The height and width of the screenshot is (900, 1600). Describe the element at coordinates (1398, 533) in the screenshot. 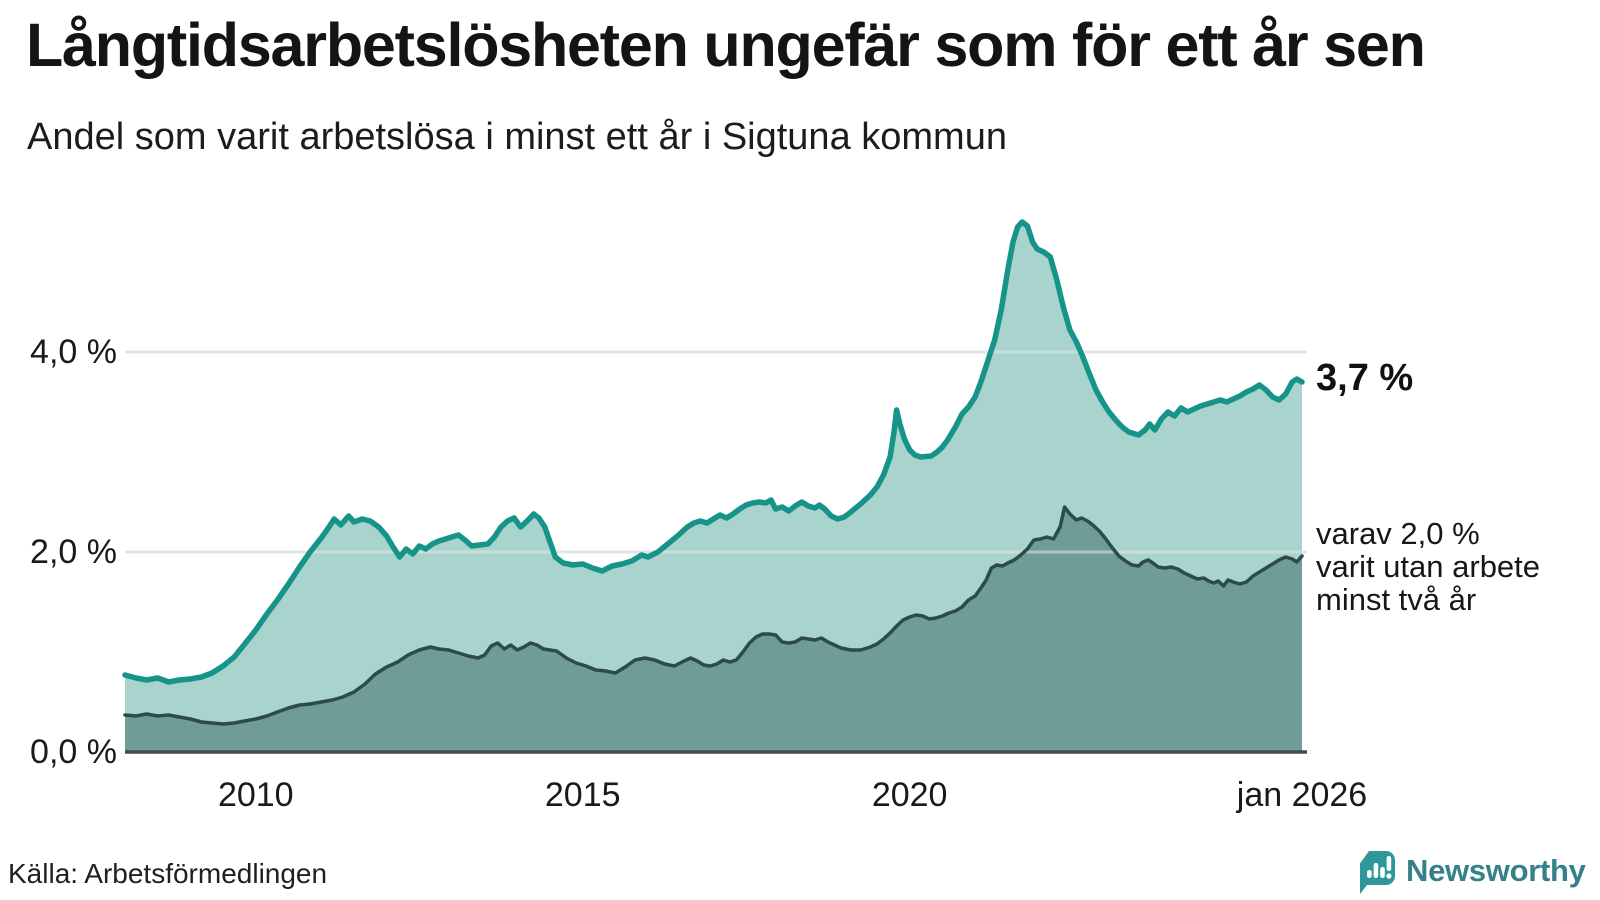

I see `secondary-annotation-line-1: varav 2,0 %` at that location.